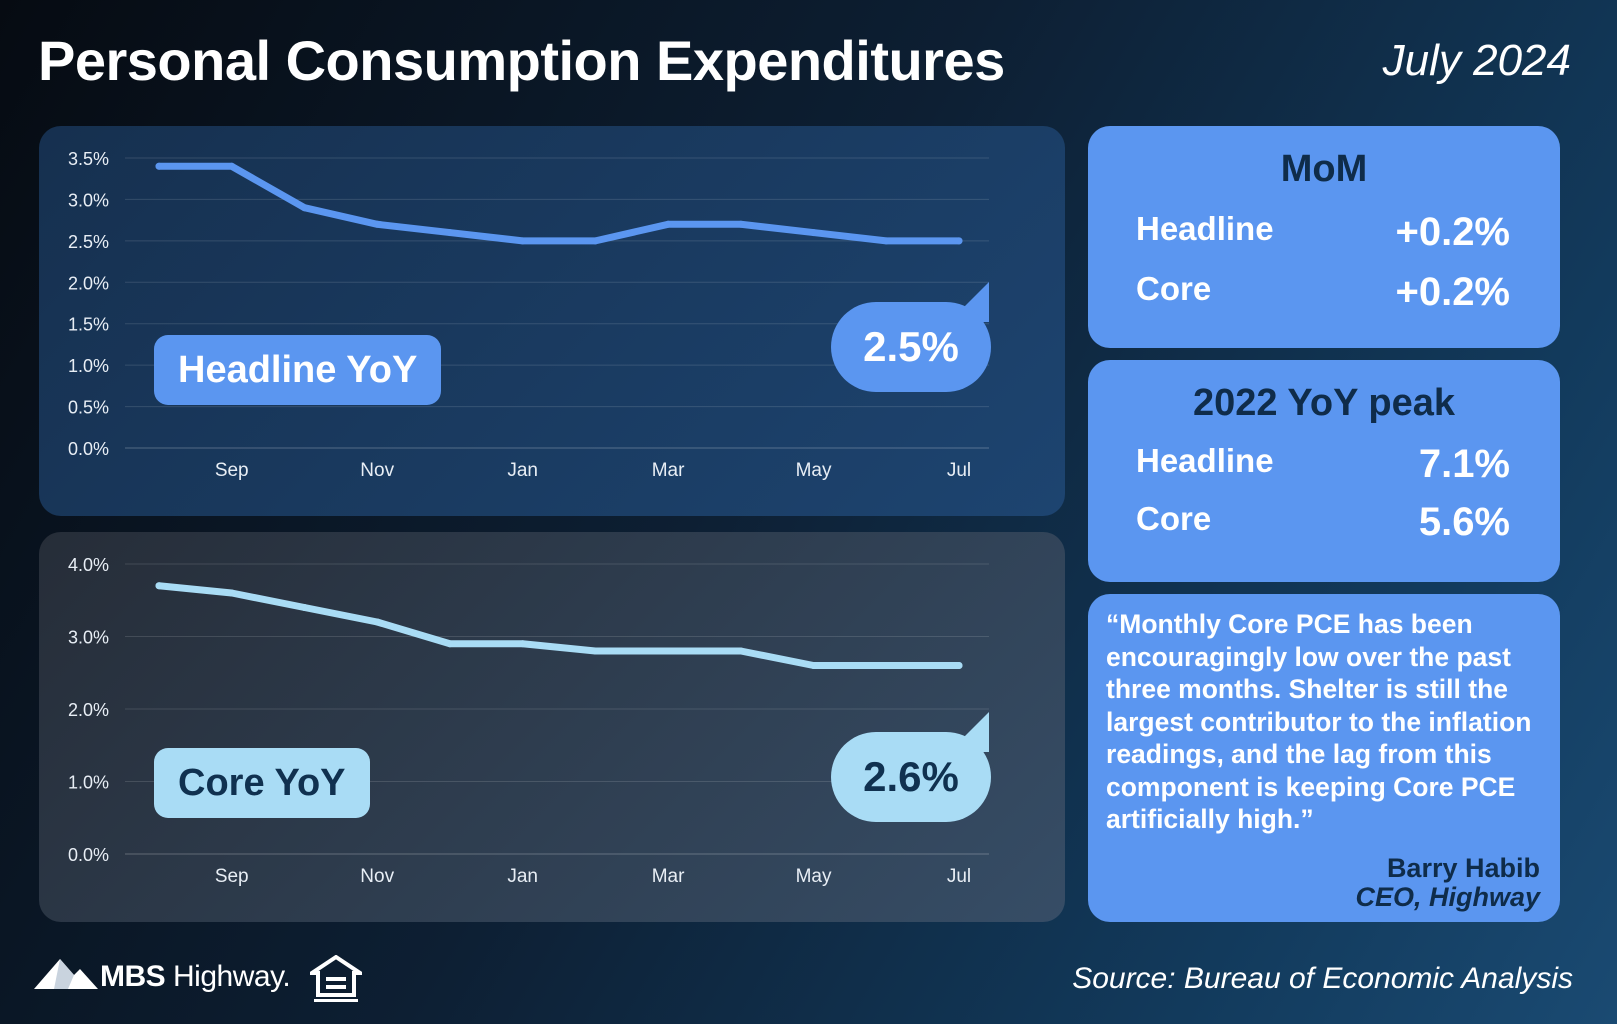 This screenshot has width=1617, height=1024. Describe the element at coordinates (88, 565) in the screenshot. I see `y-tick-label: 4.0%` at that location.